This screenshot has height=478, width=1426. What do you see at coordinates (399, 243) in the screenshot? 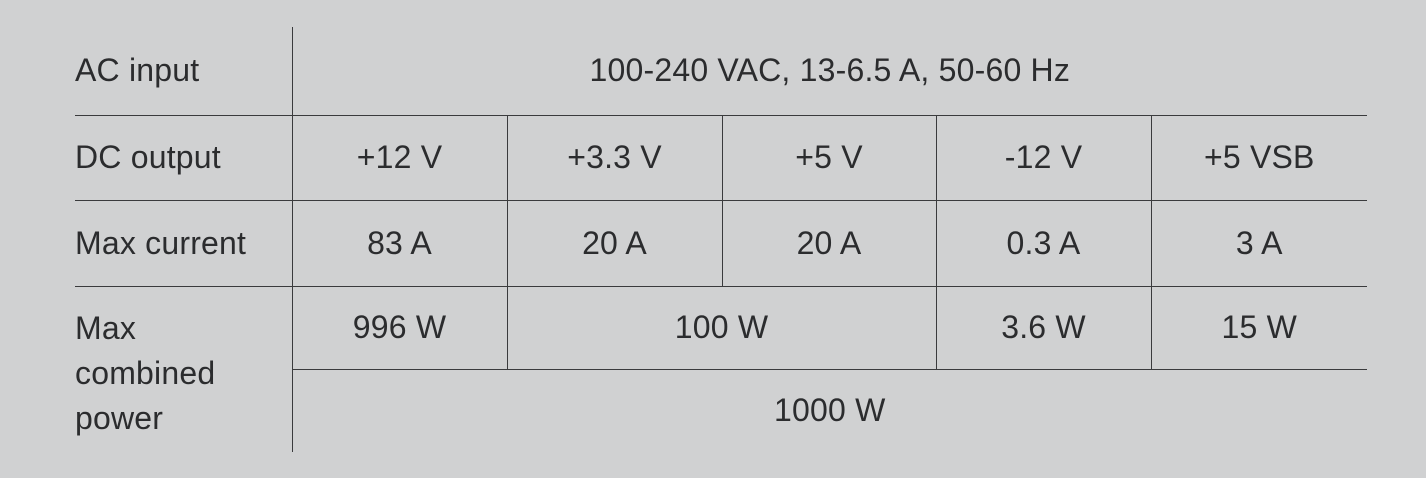
I see `max-current-12v: 83 A` at bounding box center [399, 243].